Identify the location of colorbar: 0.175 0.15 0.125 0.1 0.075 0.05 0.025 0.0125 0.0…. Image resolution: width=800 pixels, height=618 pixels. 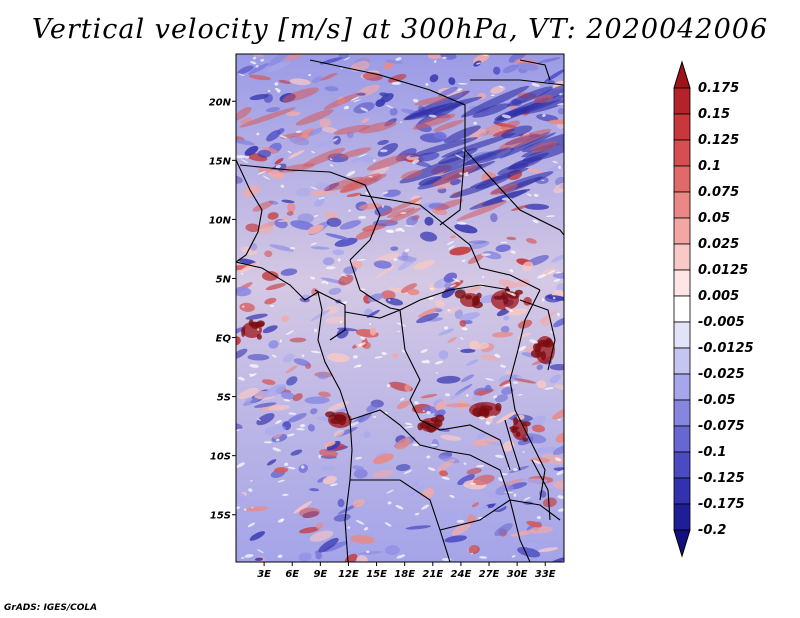
(713, 309).